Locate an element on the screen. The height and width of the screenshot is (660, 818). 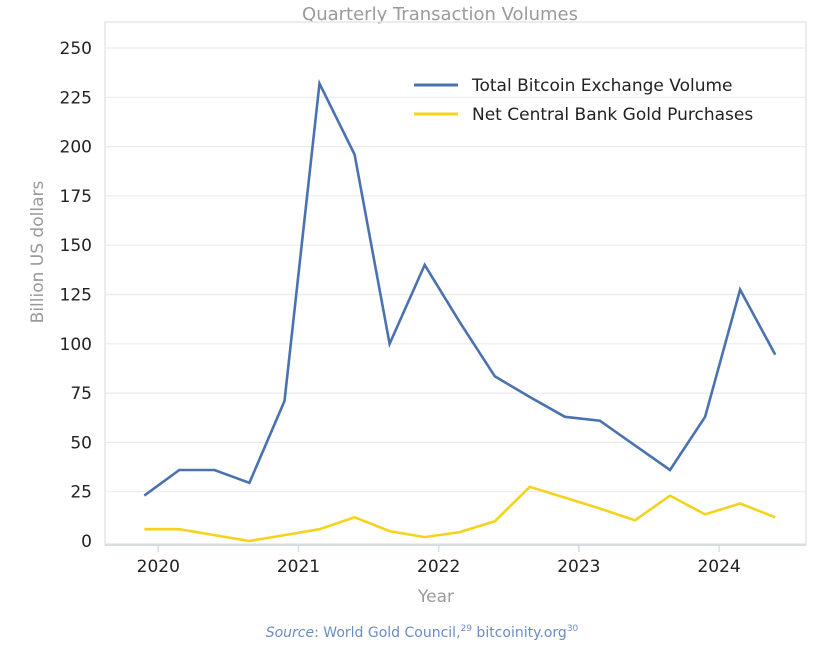
y-axis-label: Billion US dollars is located at coordinates (38, 252).